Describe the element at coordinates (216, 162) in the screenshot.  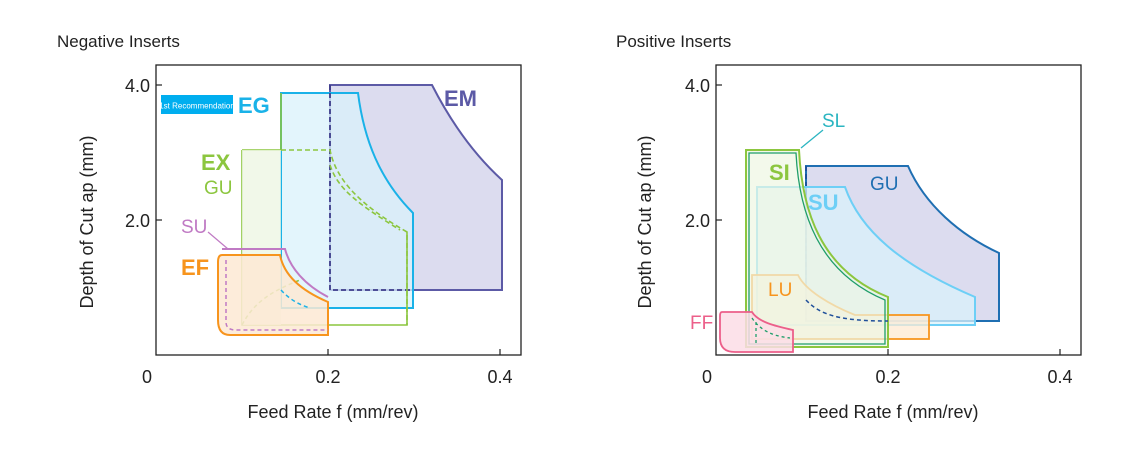
I see `label-ex: EX` at that location.